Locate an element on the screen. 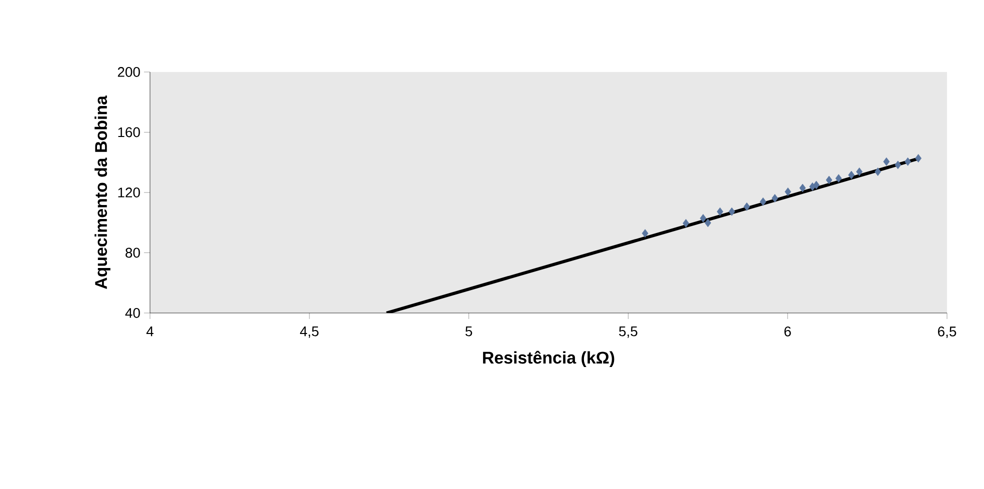 The height and width of the screenshot is (489, 984). x-tick-label: 6,5 is located at coordinates (947, 332).